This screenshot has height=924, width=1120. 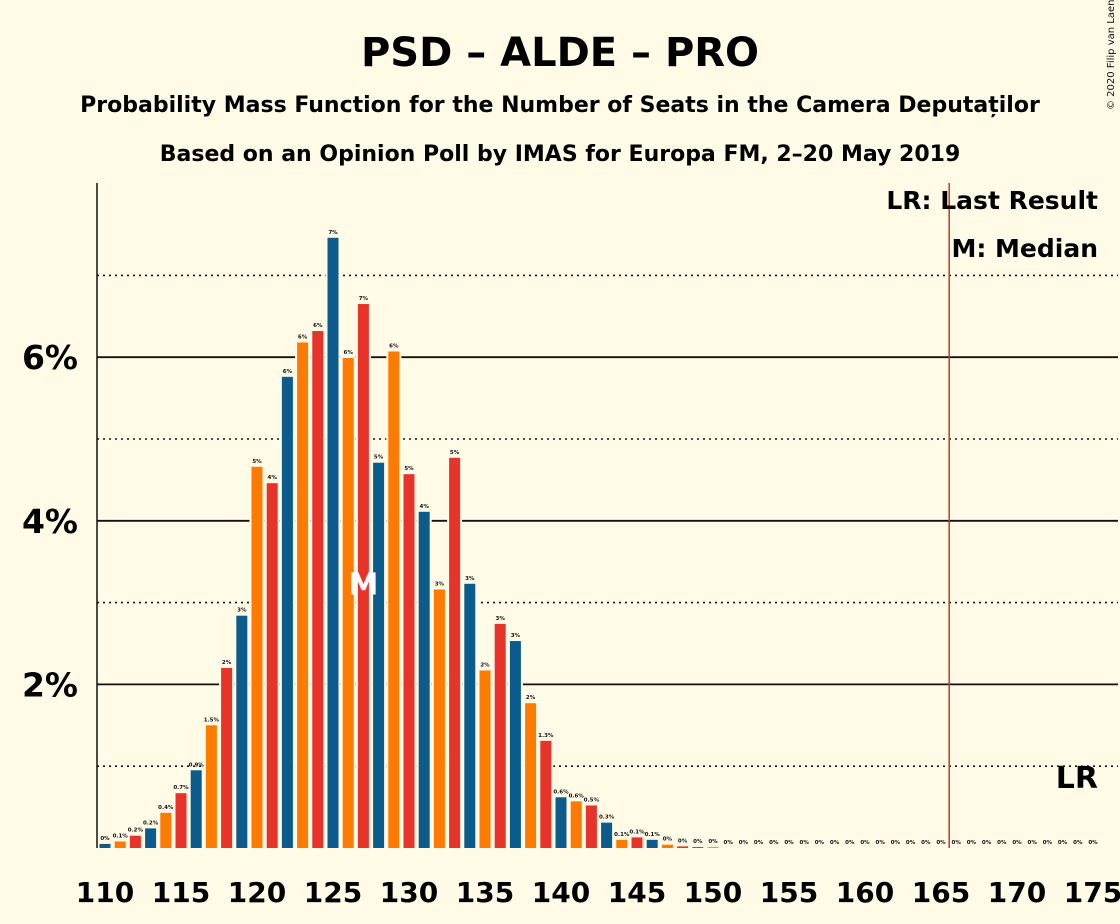 What do you see at coordinates (197, 765) in the screenshot?
I see `data-label: 0.9%` at bounding box center [197, 765].